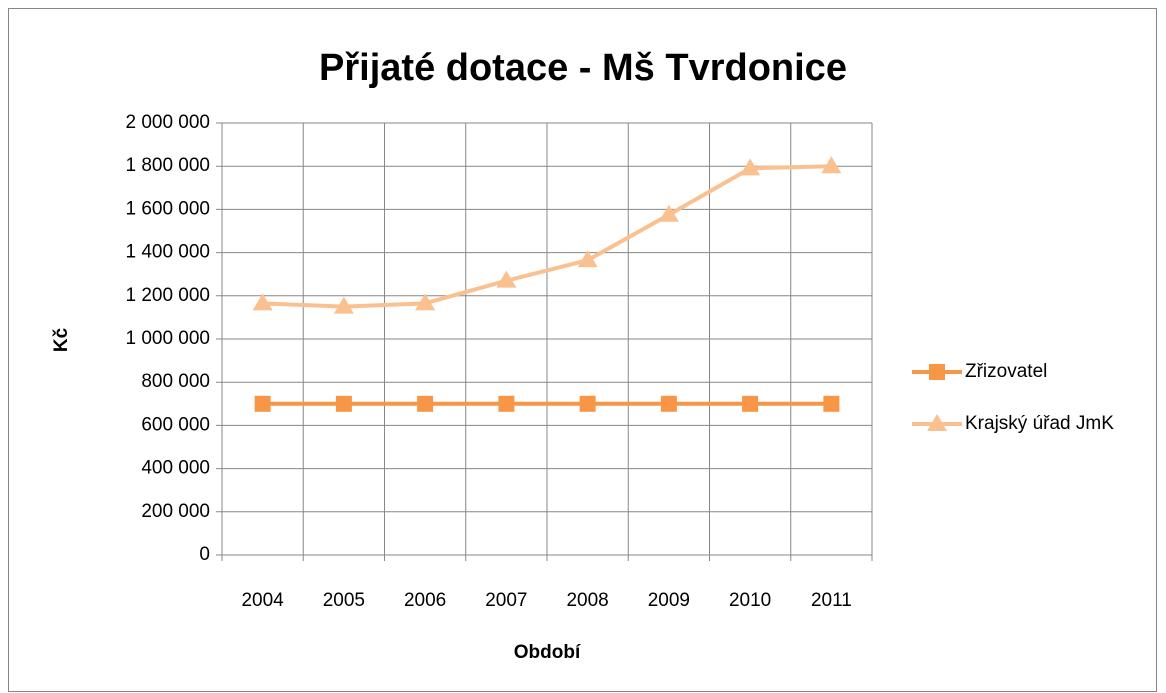 Image resolution: width=1166 pixels, height=693 pixels. Describe the element at coordinates (167, 252) in the screenshot. I see `y-tick-label: 1 400 000` at that location.